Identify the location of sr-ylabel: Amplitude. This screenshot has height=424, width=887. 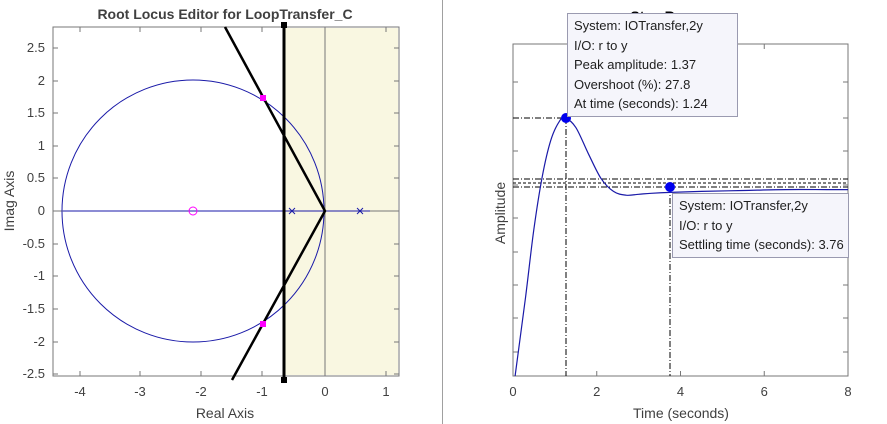
(500, 213).